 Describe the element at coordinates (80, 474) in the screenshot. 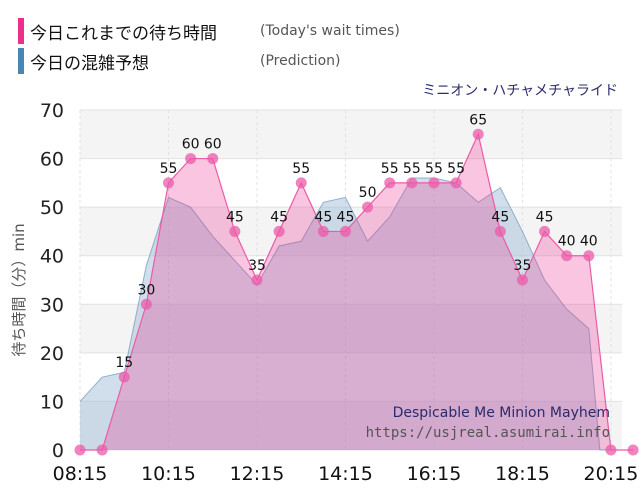

I see `x-tick-label: 08:15` at that location.